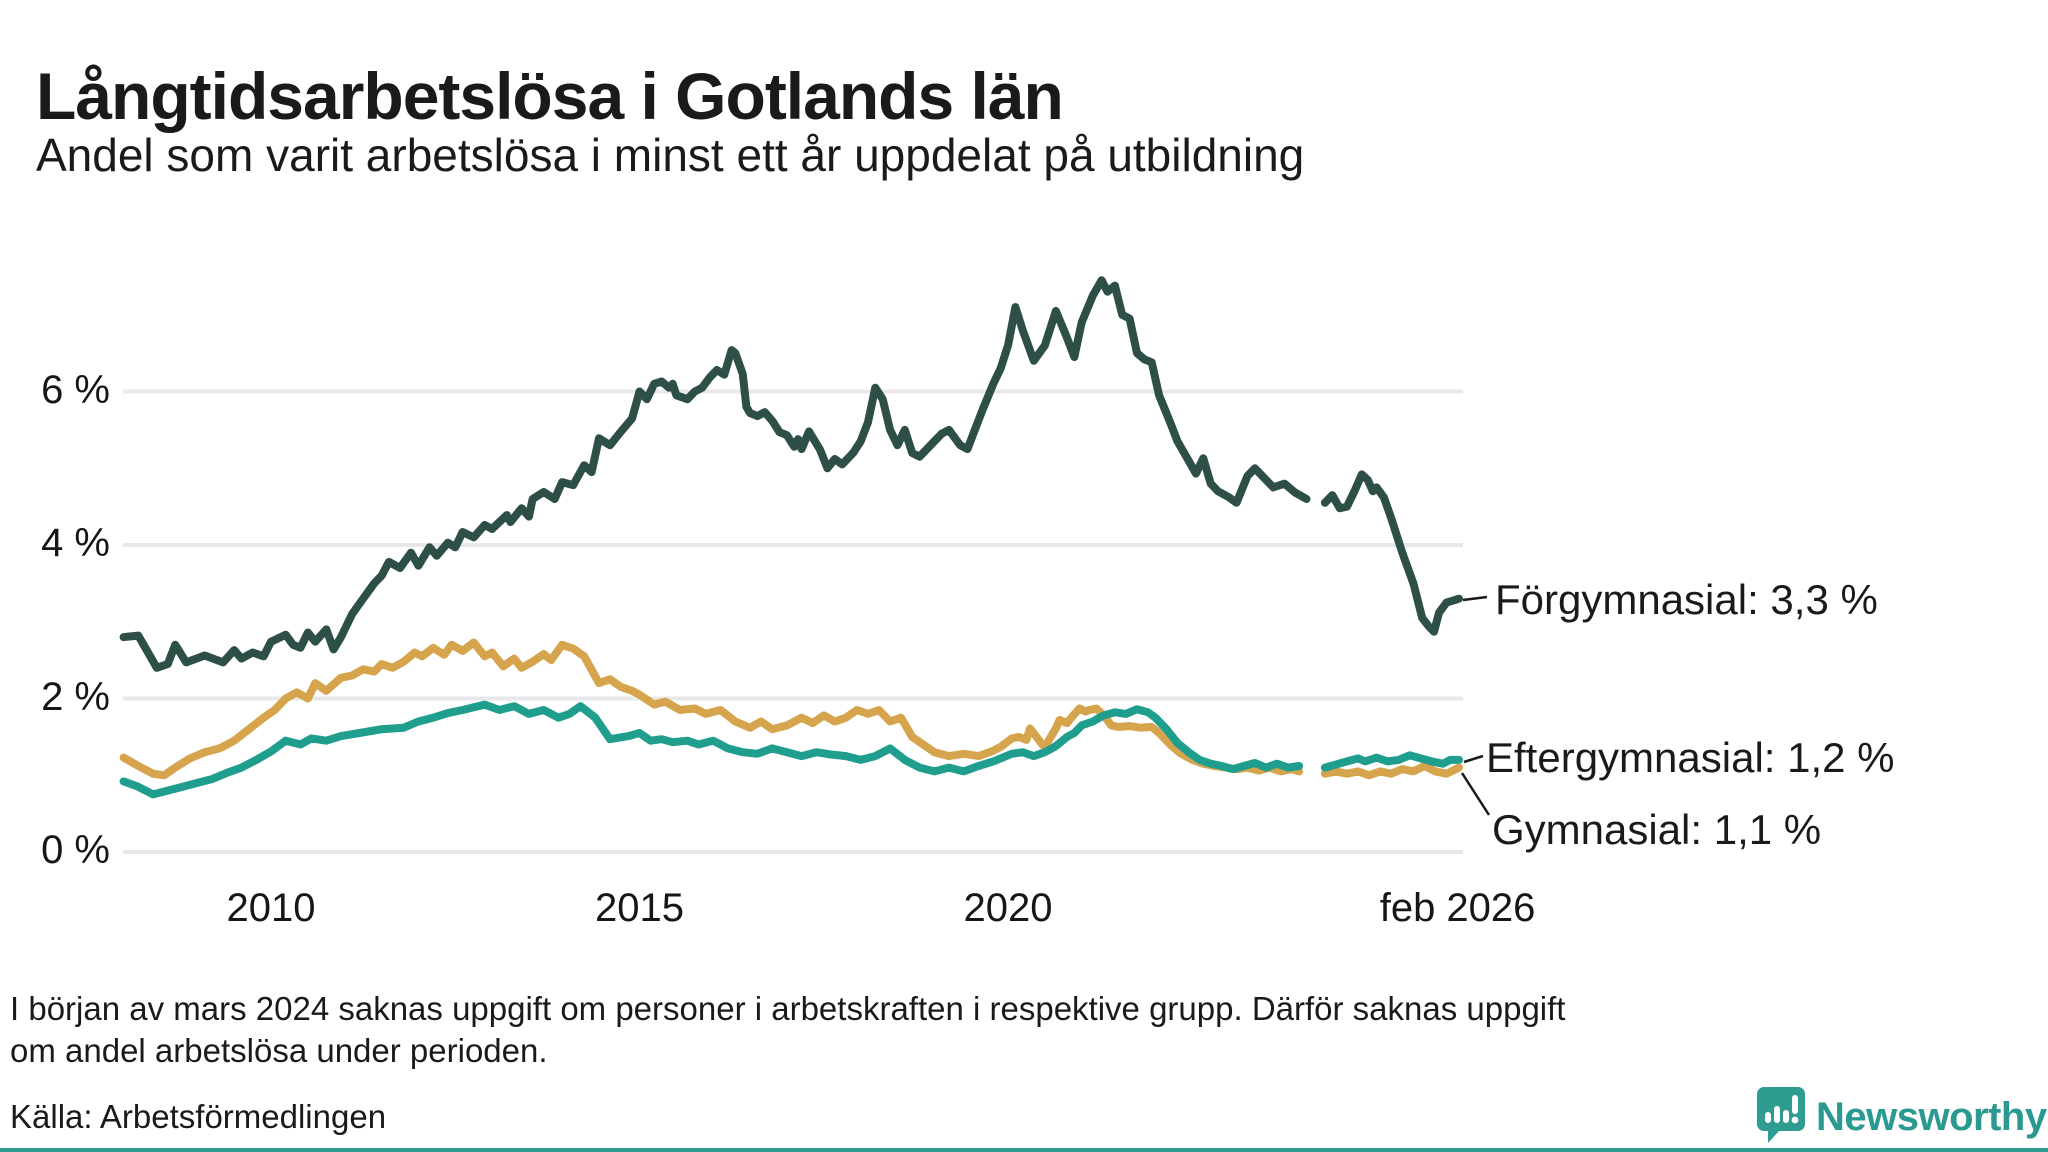 This screenshot has height=1152, width=2048. What do you see at coordinates (1781, 1117) in the screenshot?
I see `newsworthy-logo-icon` at bounding box center [1781, 1117].